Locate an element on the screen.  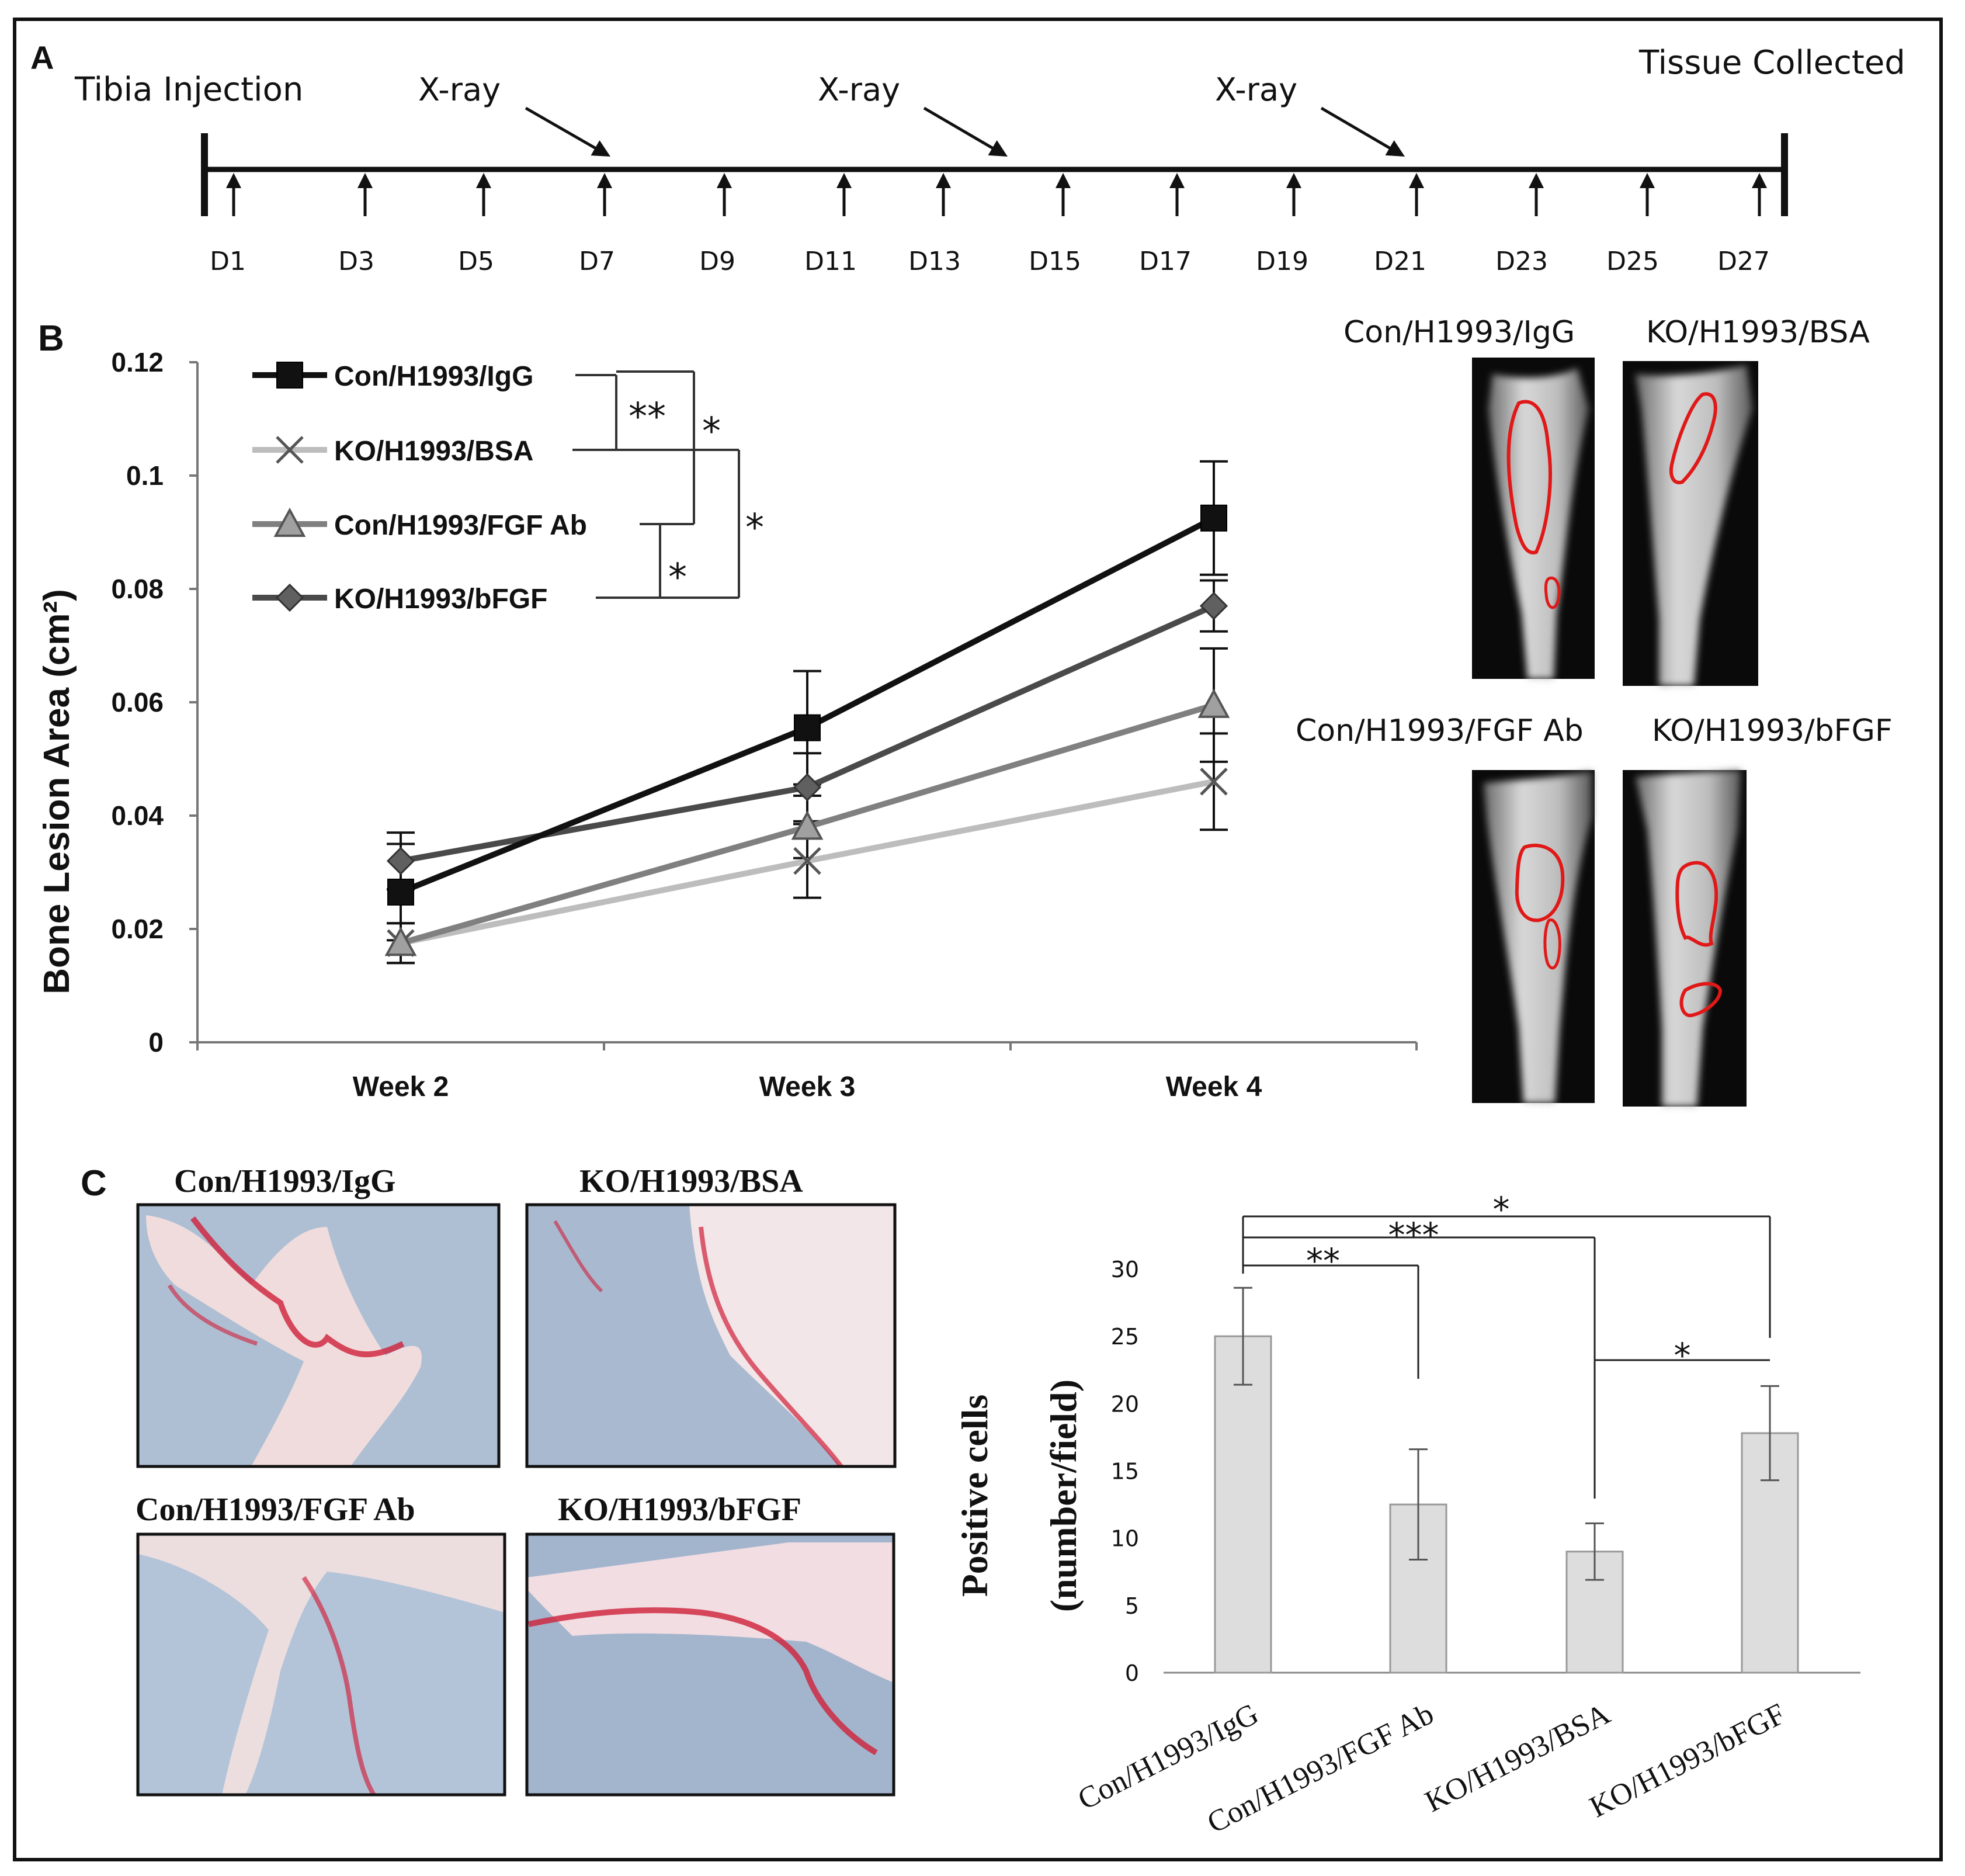
legend-entry: KO/H1993/BSA is located at coordinates (433, 451).